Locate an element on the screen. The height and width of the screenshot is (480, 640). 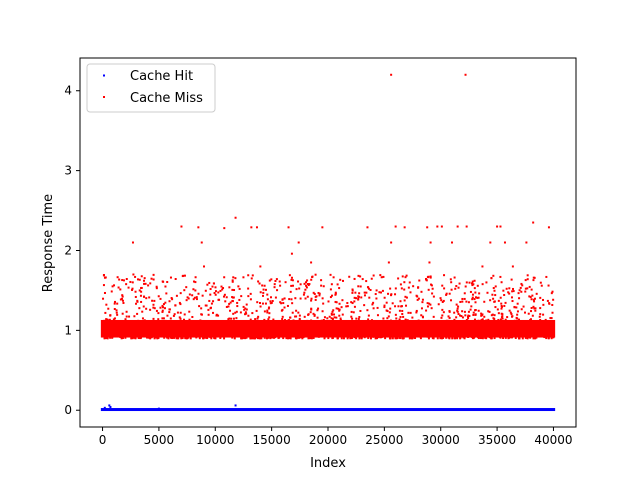
x-tick-label: 10000 is located at coordinates (215, 440).